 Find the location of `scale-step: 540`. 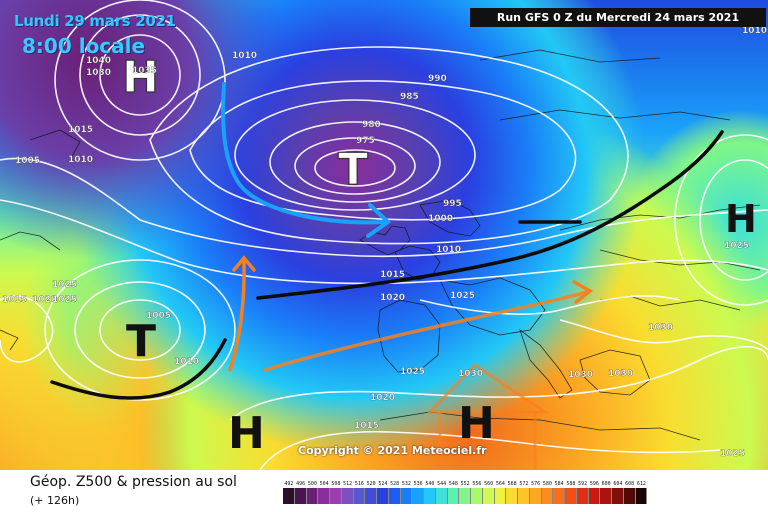

scale-step: 540 is located at coordinates (430, 492).